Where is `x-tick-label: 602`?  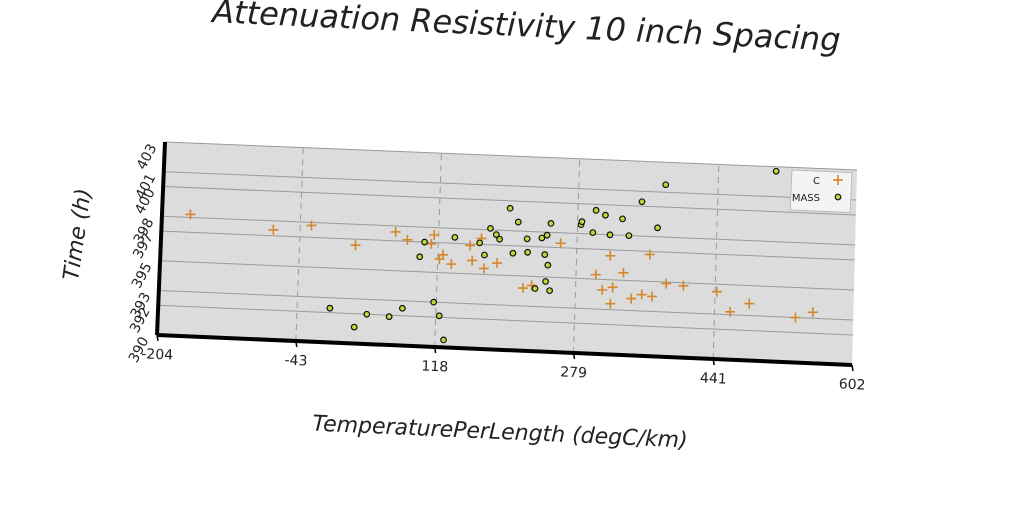 x-tick-label: 602 is located at coordinates (851, 384).